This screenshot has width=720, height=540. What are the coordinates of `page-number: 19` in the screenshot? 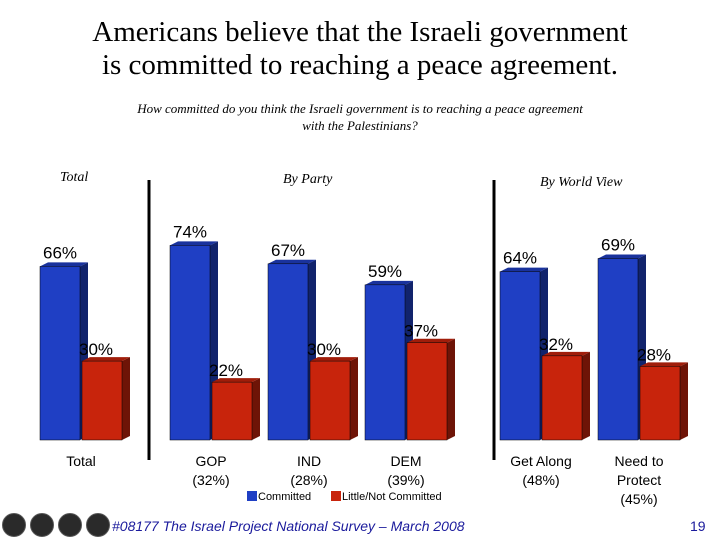 It's located at (698, 526).